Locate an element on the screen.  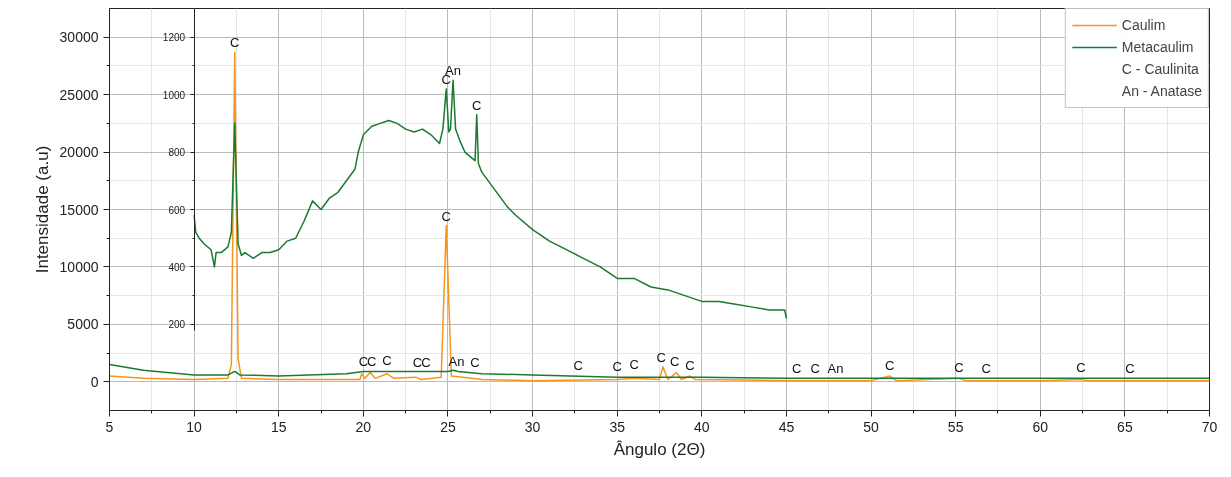
annotation: An is located at coordinates (835, 369).